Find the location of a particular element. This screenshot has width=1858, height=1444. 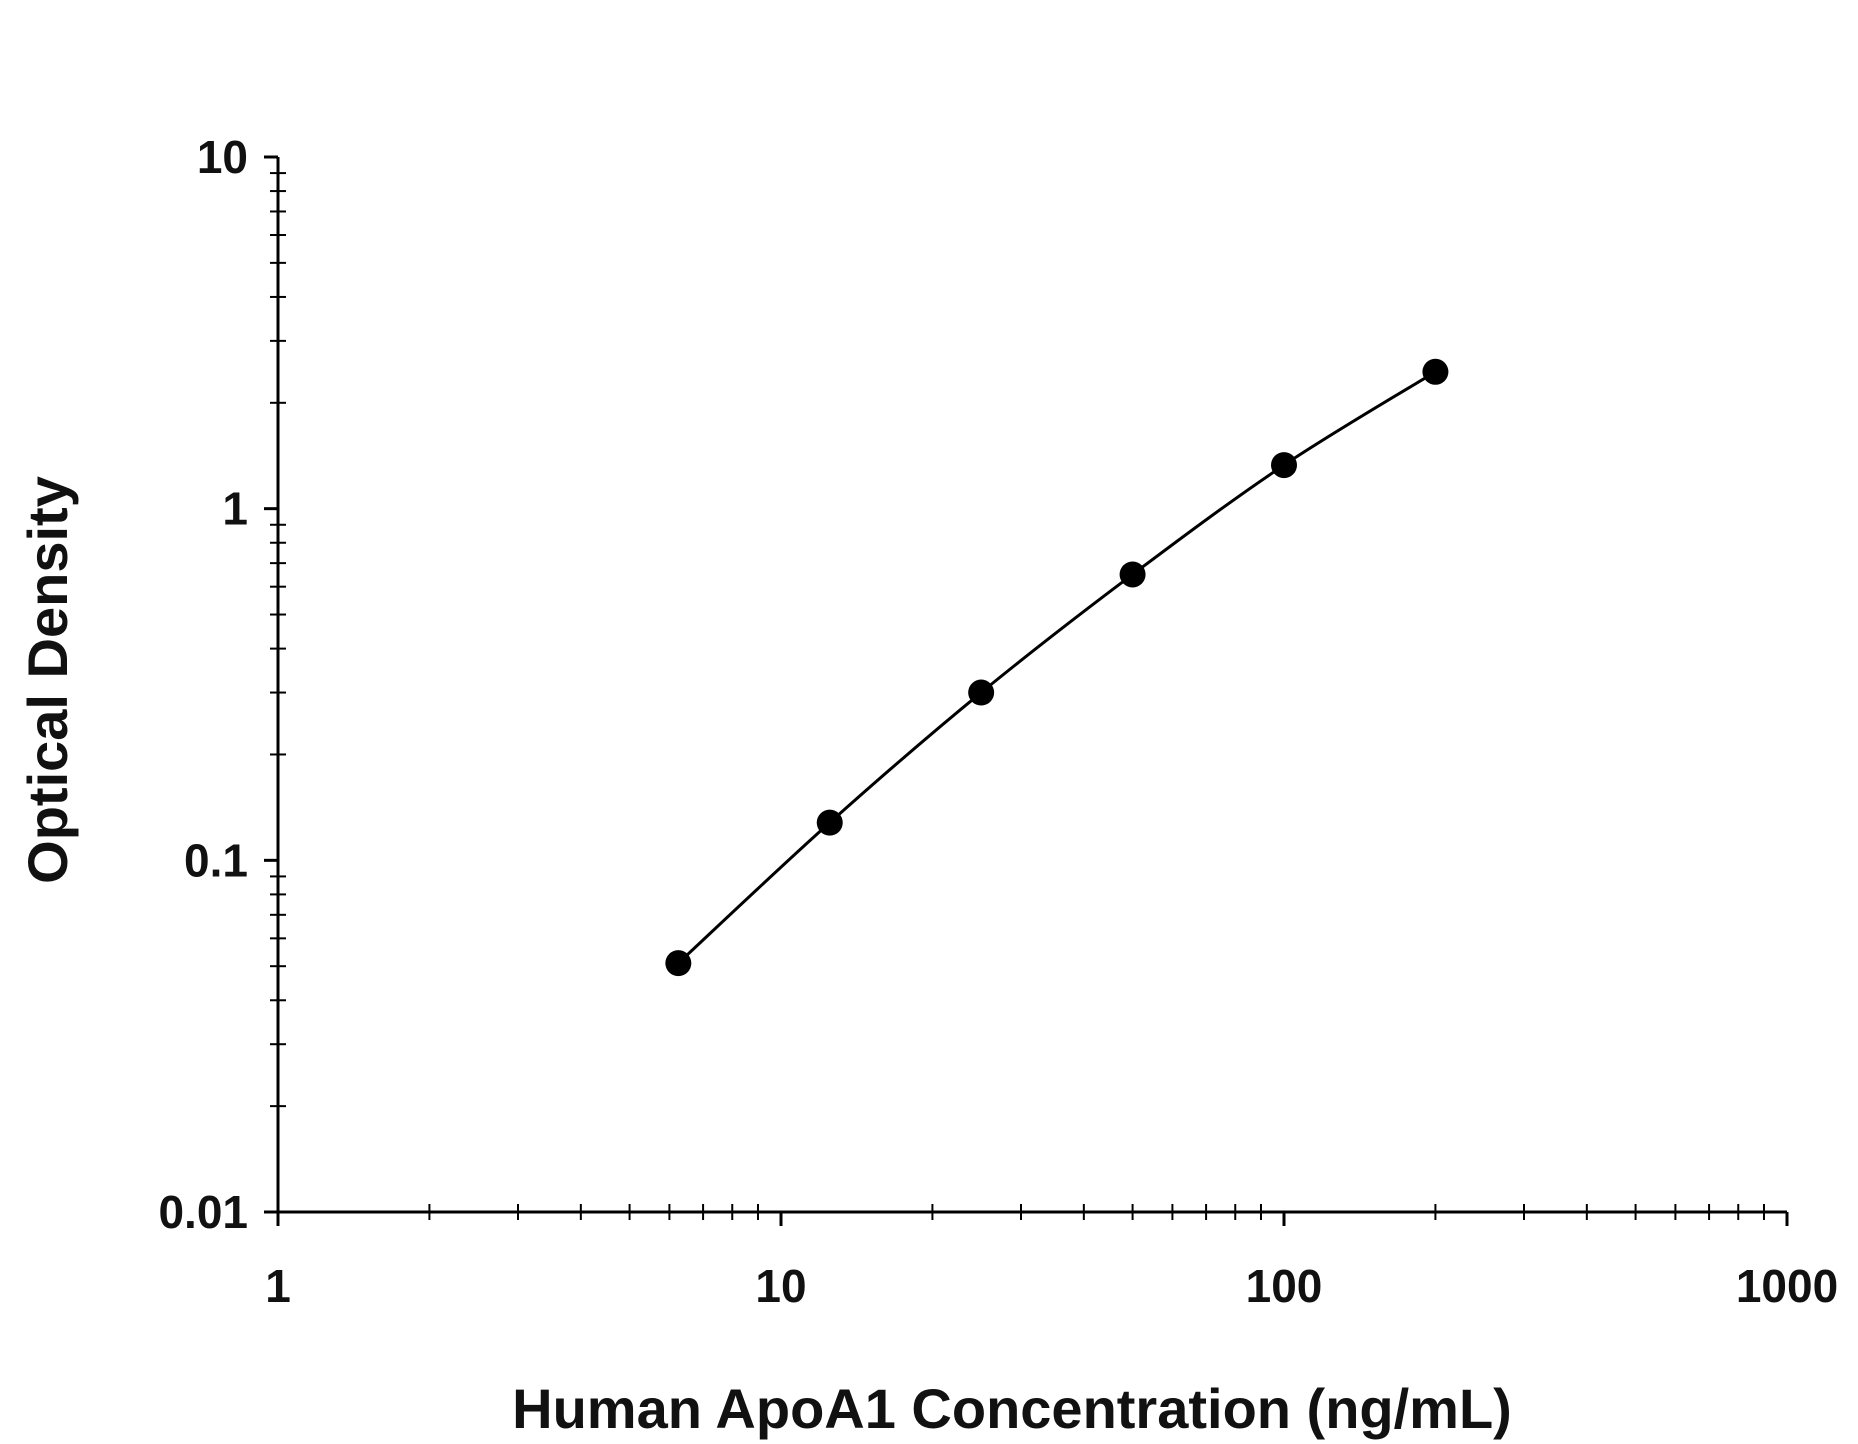

y-tick-label: 10 is located at coordinates (222, 157).